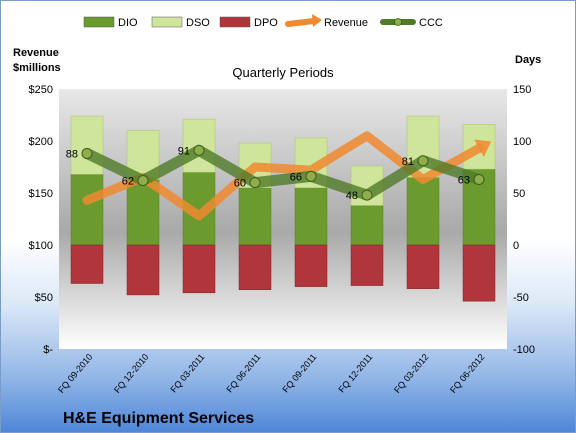 The height and width of the screenshot is (433, 576). Describe the element at coordinates (398, 22) in the screenshot. I see `legend-swatch-ccc-point` at that location.